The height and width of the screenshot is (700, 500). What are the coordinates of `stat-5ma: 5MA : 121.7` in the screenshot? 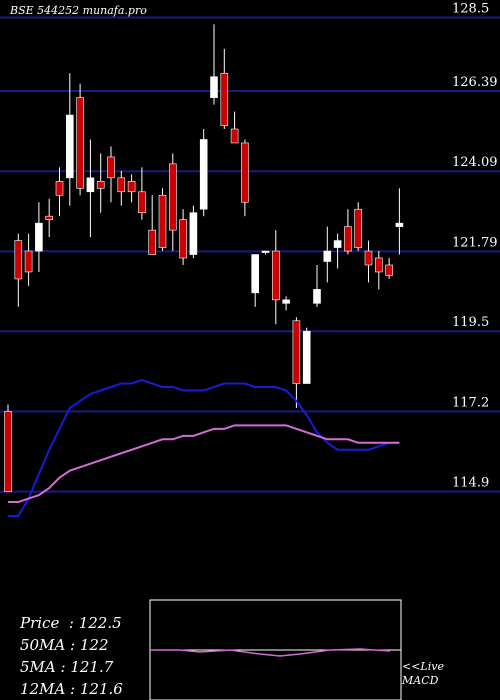 It's located at (67, 667).